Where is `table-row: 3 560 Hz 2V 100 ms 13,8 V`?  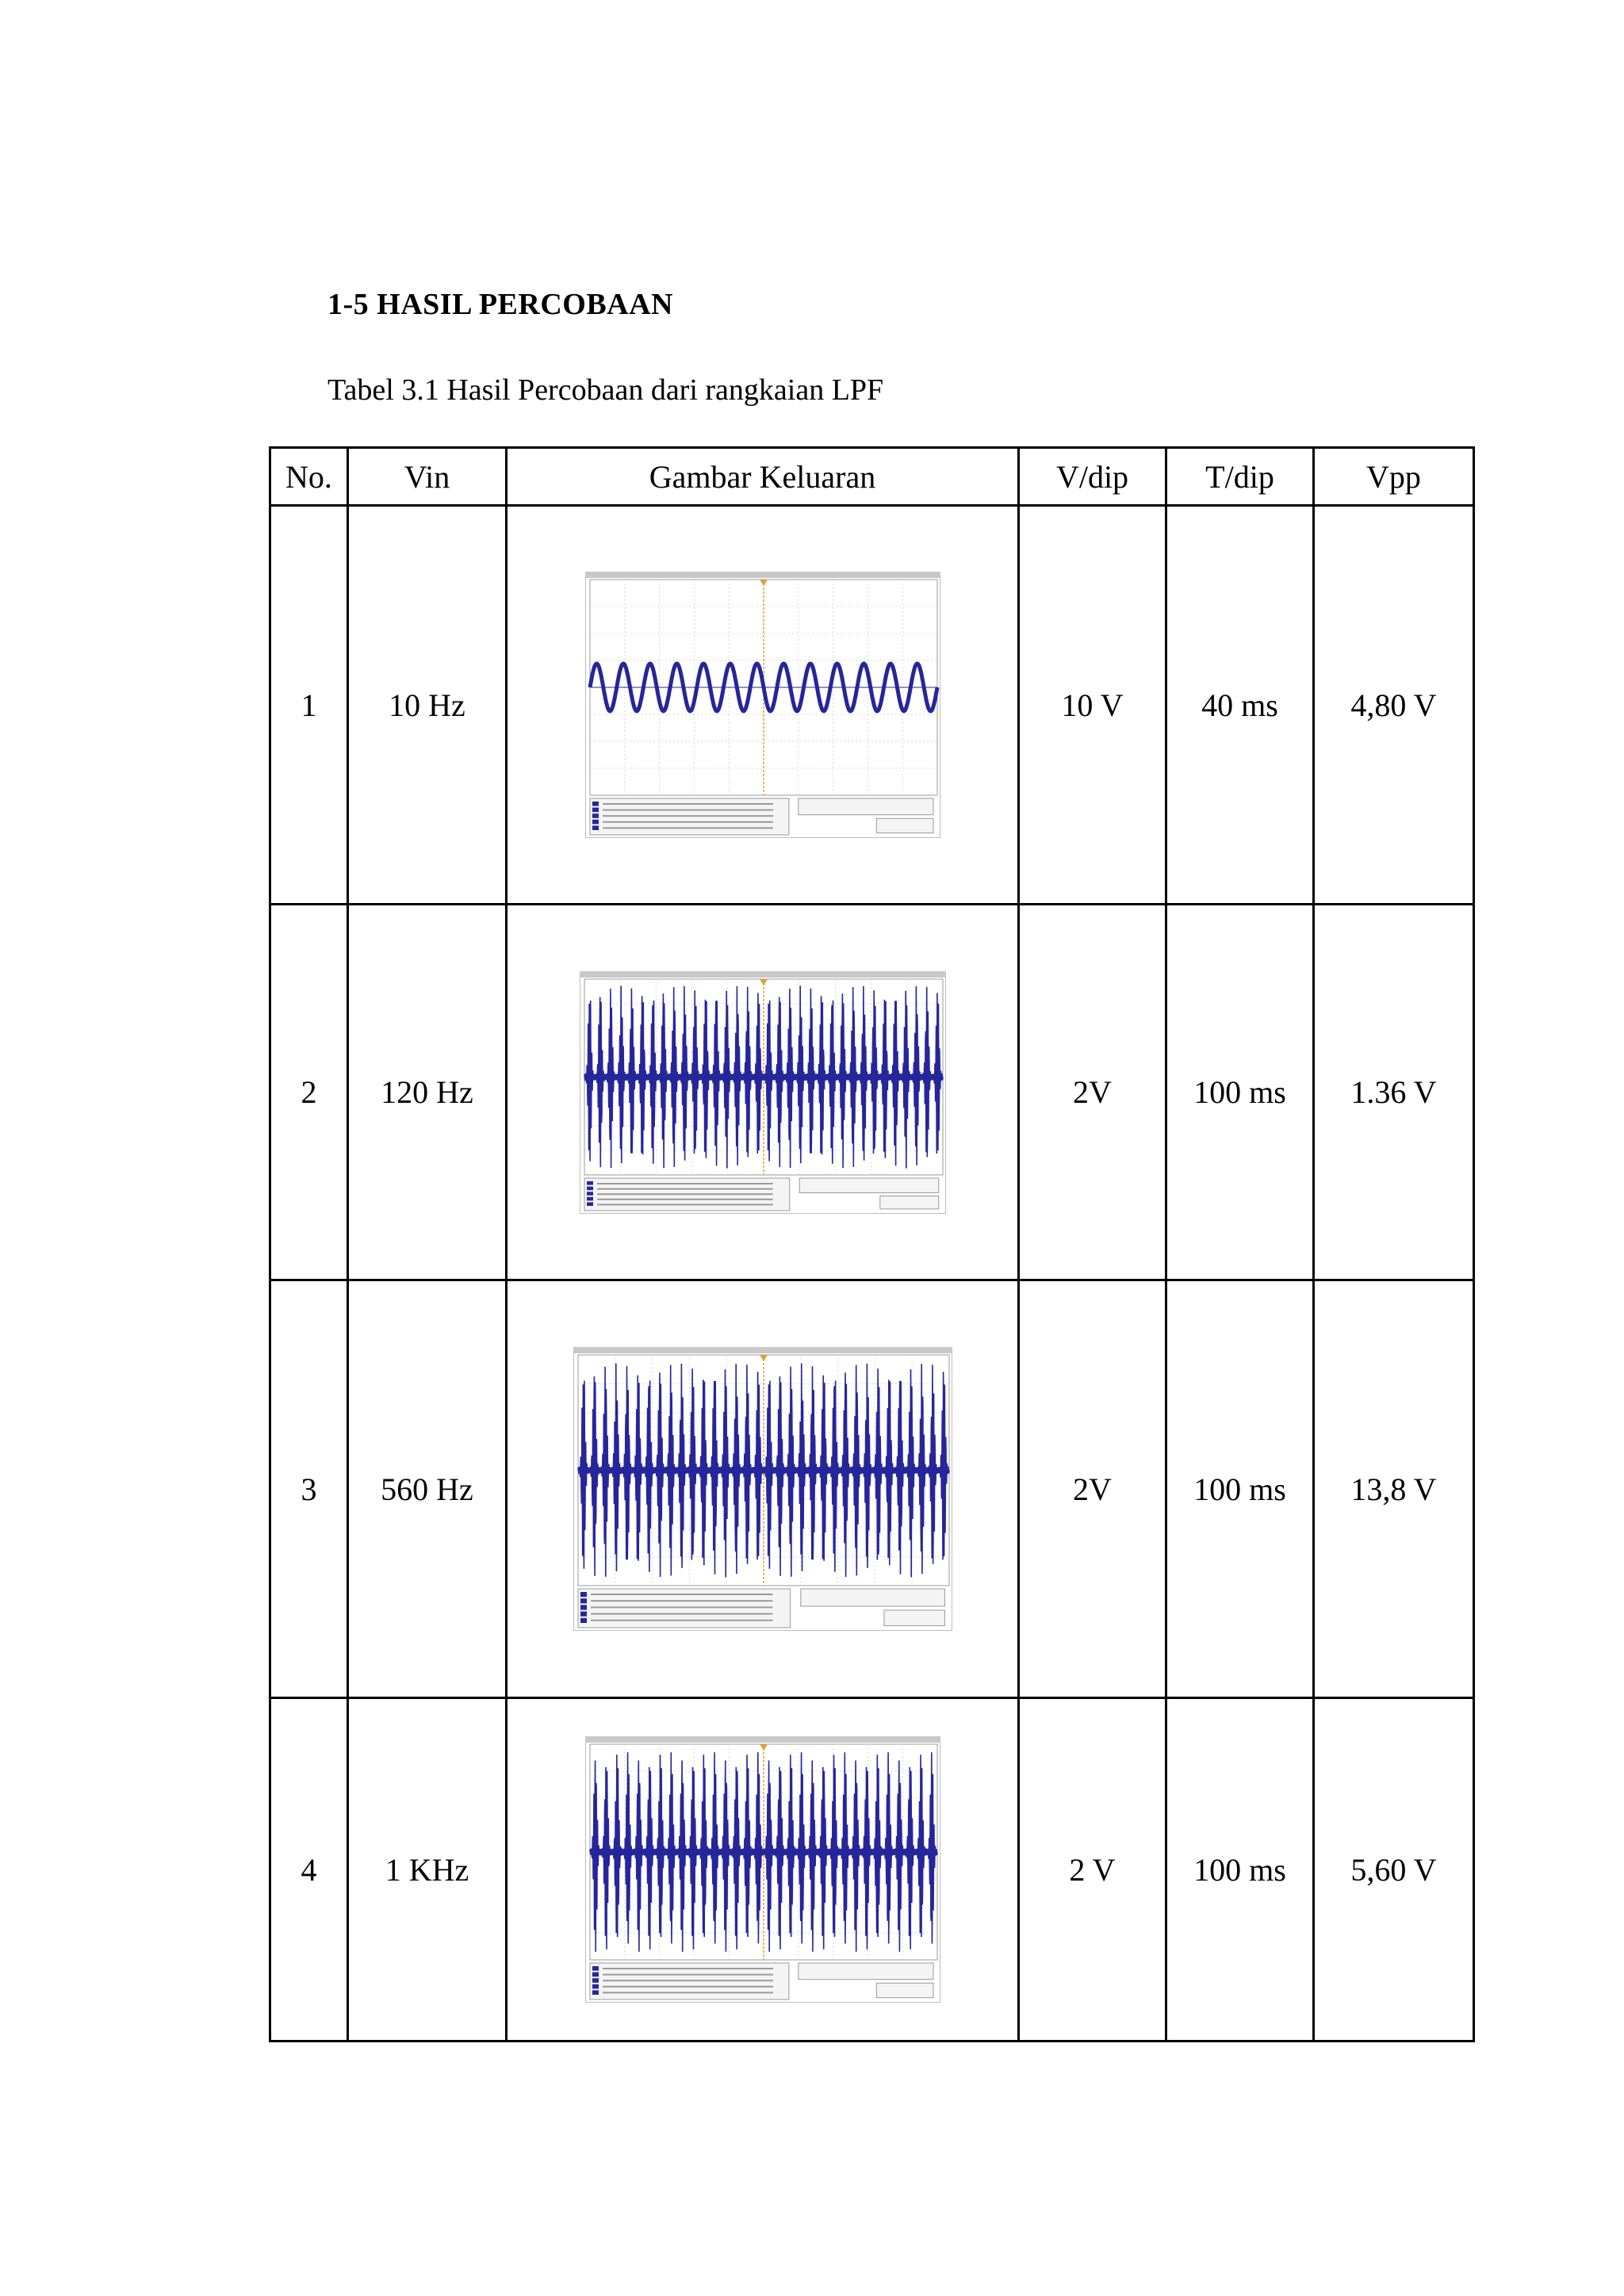
table-row: 3 560 Hz 2V 100 ms 13,8 V is located at coordinates (872, 1489).